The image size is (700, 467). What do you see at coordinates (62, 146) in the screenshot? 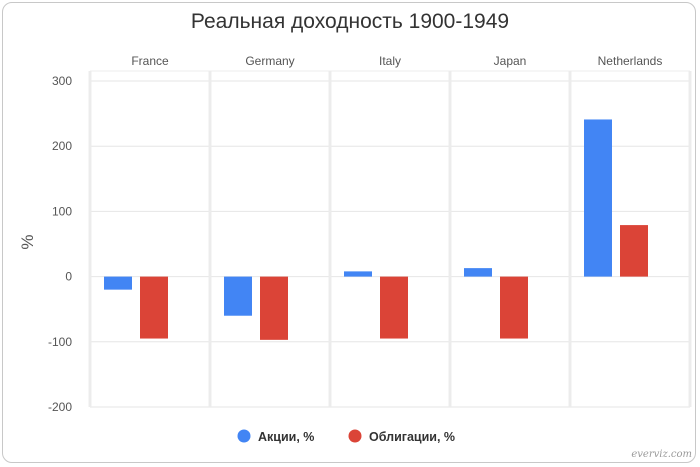
I see `y-tick-label: 200` at bounding box center [62, 146].